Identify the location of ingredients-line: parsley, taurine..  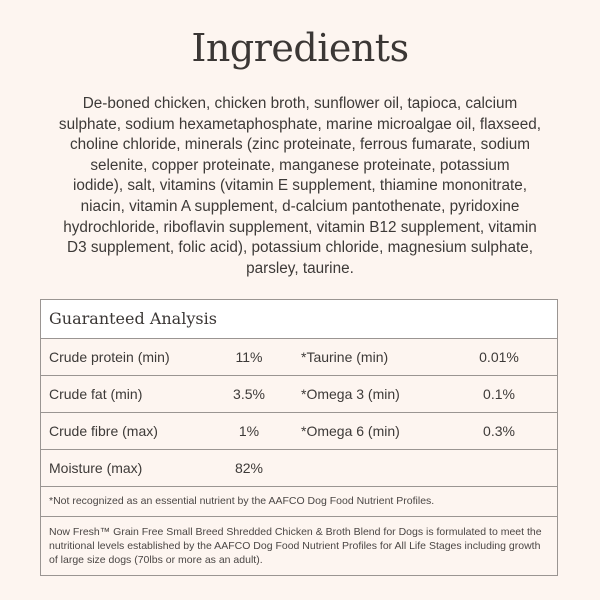
(300, 268).